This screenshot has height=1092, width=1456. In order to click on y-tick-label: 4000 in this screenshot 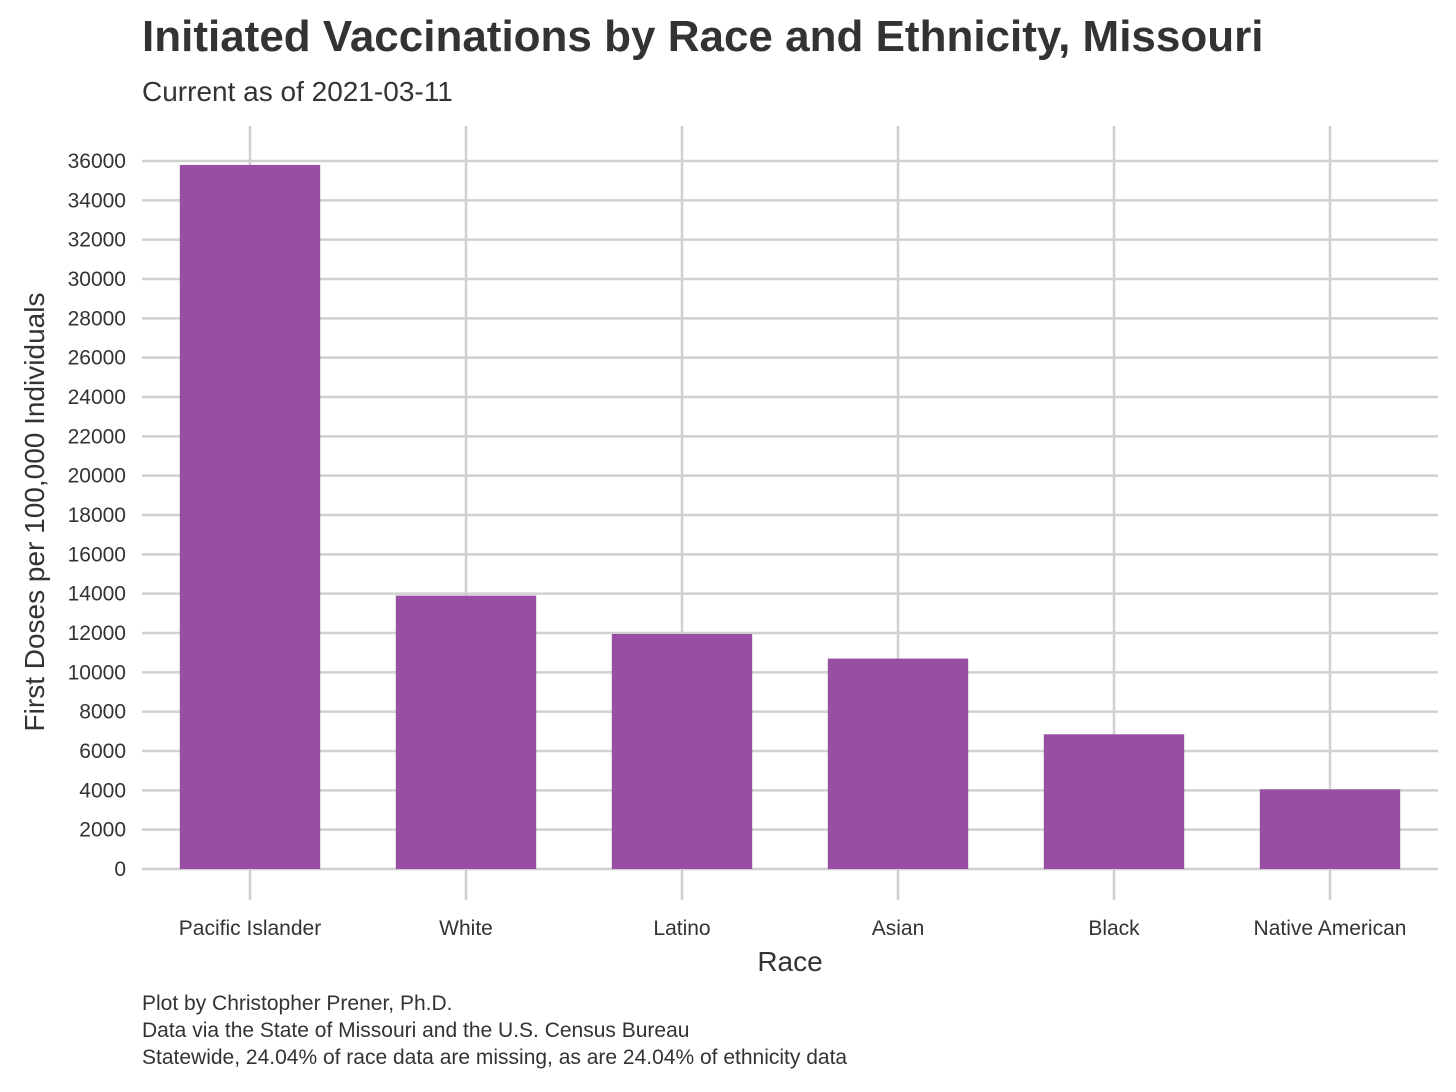, I will do `click(102, 790)`.